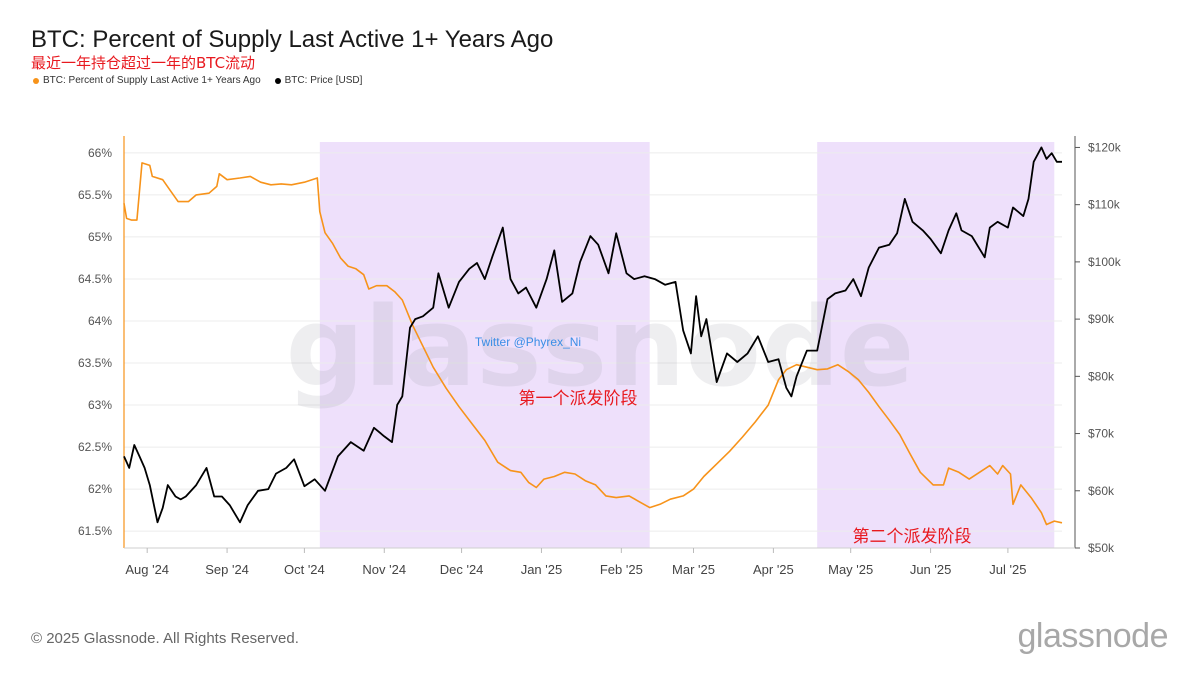 This screenshot has height=675, width=1200. I want to click on x-tick-label: May '25, so click(850, 569).